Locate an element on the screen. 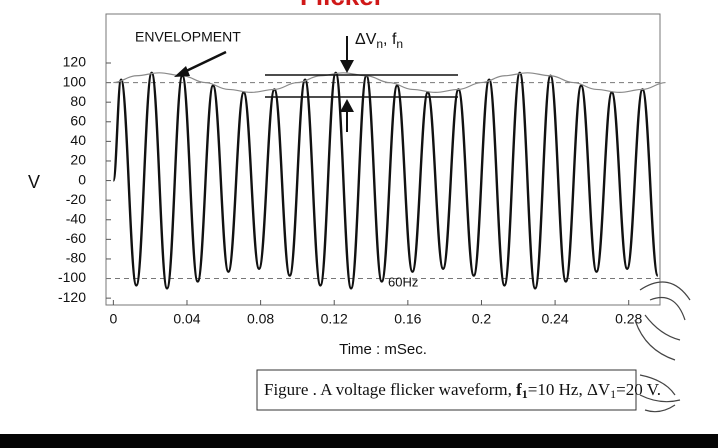 This screenshot has height=448, width=718. x-tick-label: 0.16 is located at coordinates (407, 319).